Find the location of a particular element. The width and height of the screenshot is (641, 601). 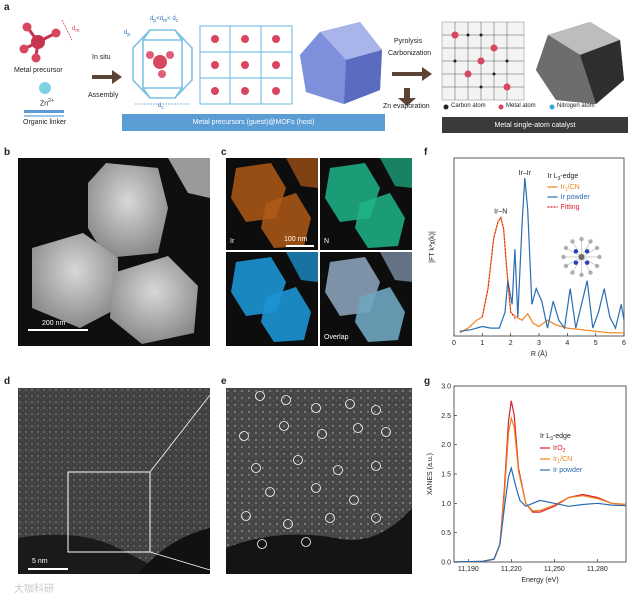

legend-label-f-1: Ir powder is located at coordinates (576, 197).